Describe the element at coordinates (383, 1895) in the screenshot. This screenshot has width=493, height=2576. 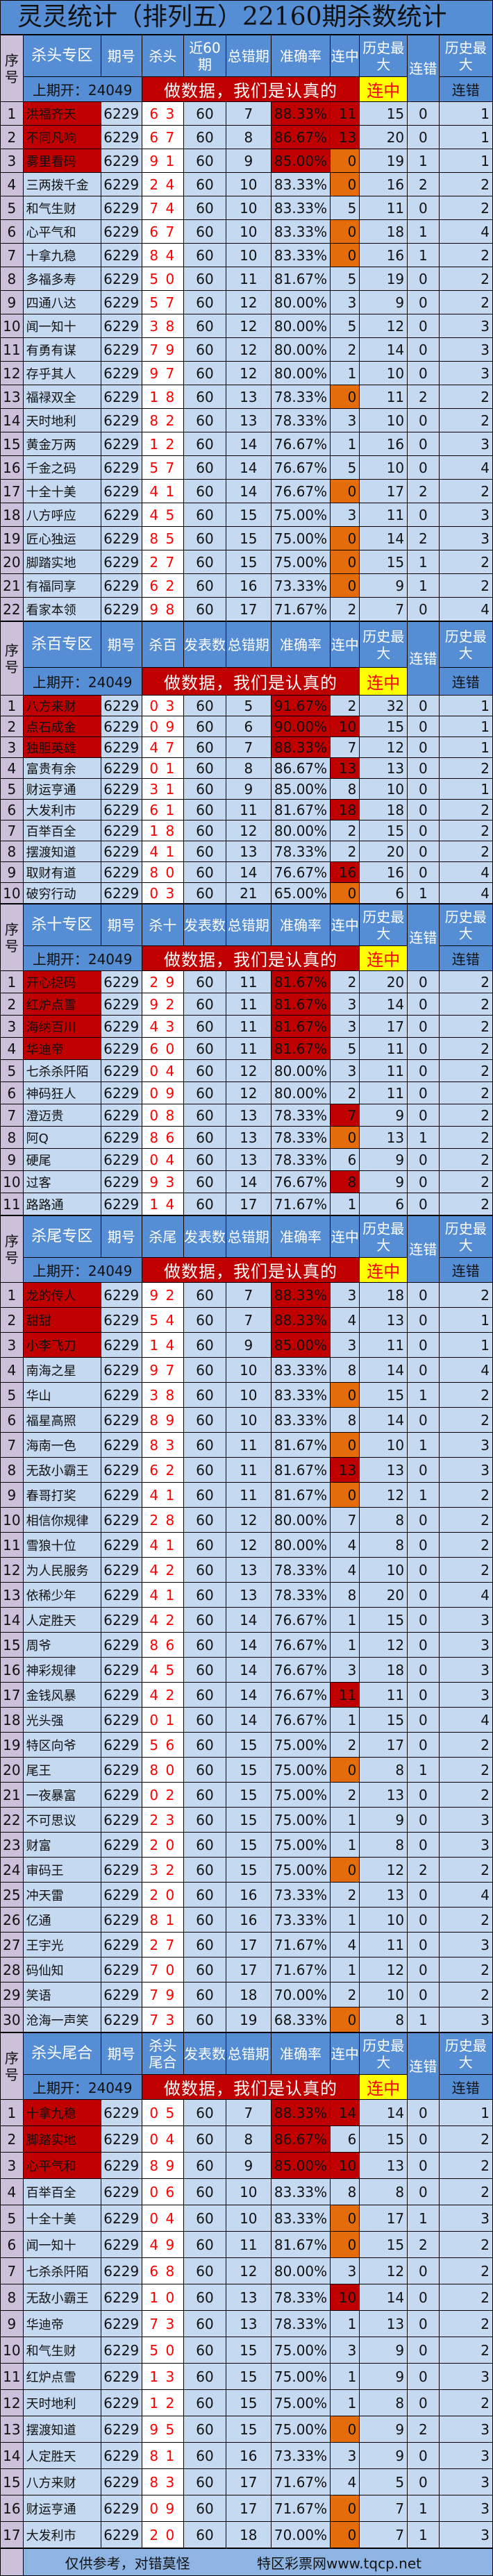
I see `max-streak: 13` at that location.